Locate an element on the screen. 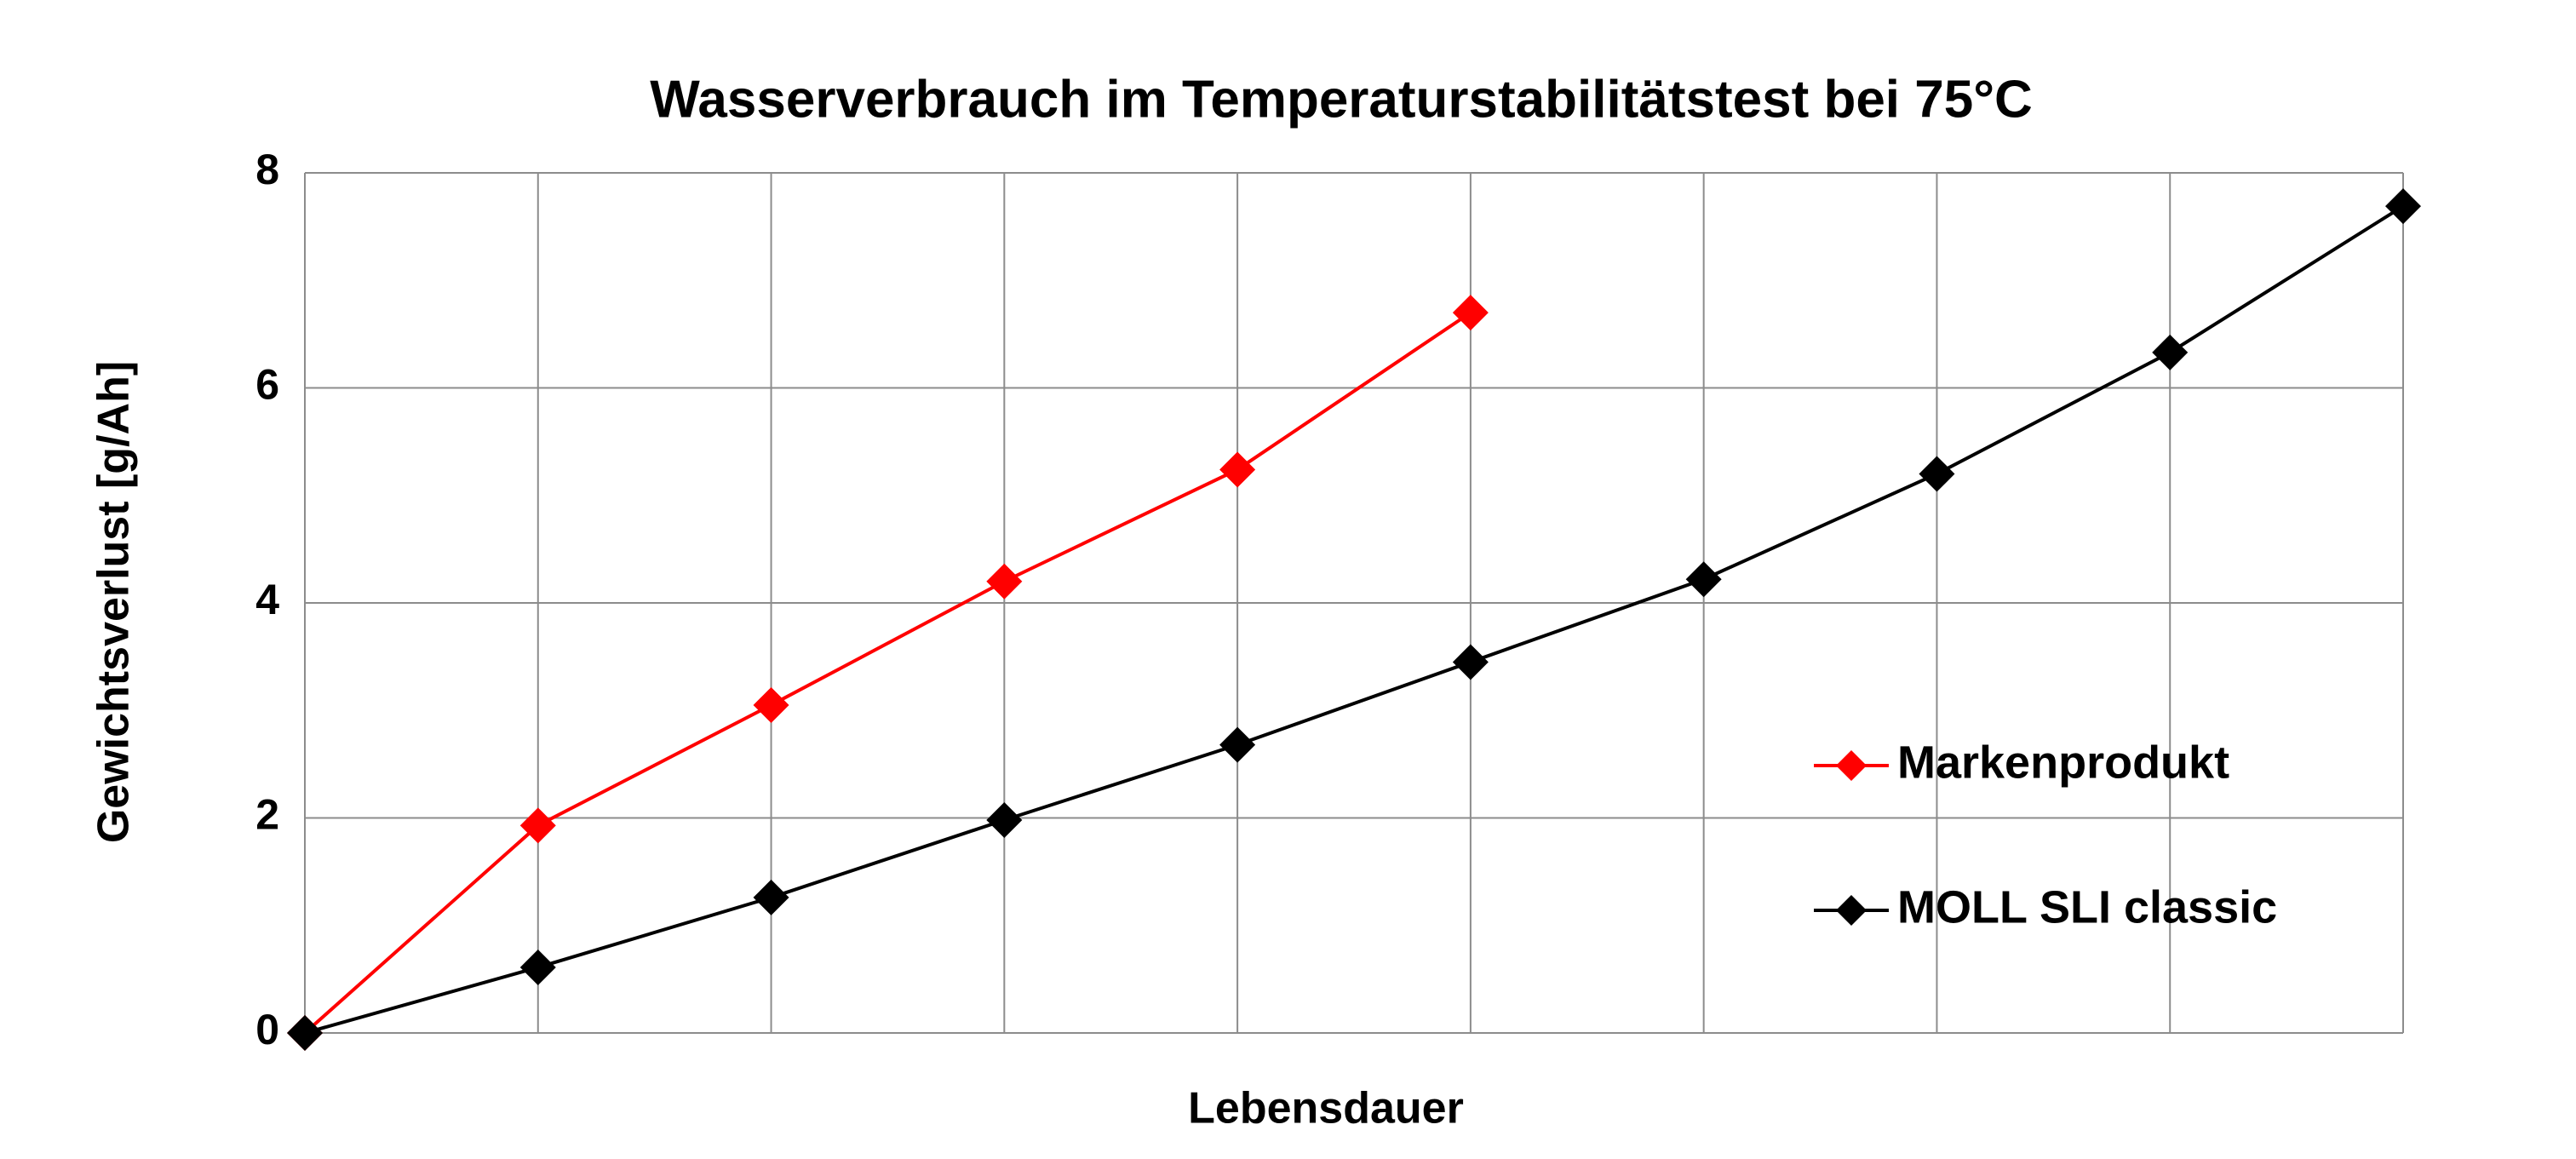  y-axis-label: Gewichtsverlust [g/Ah] is located at coordinates (114, 602).